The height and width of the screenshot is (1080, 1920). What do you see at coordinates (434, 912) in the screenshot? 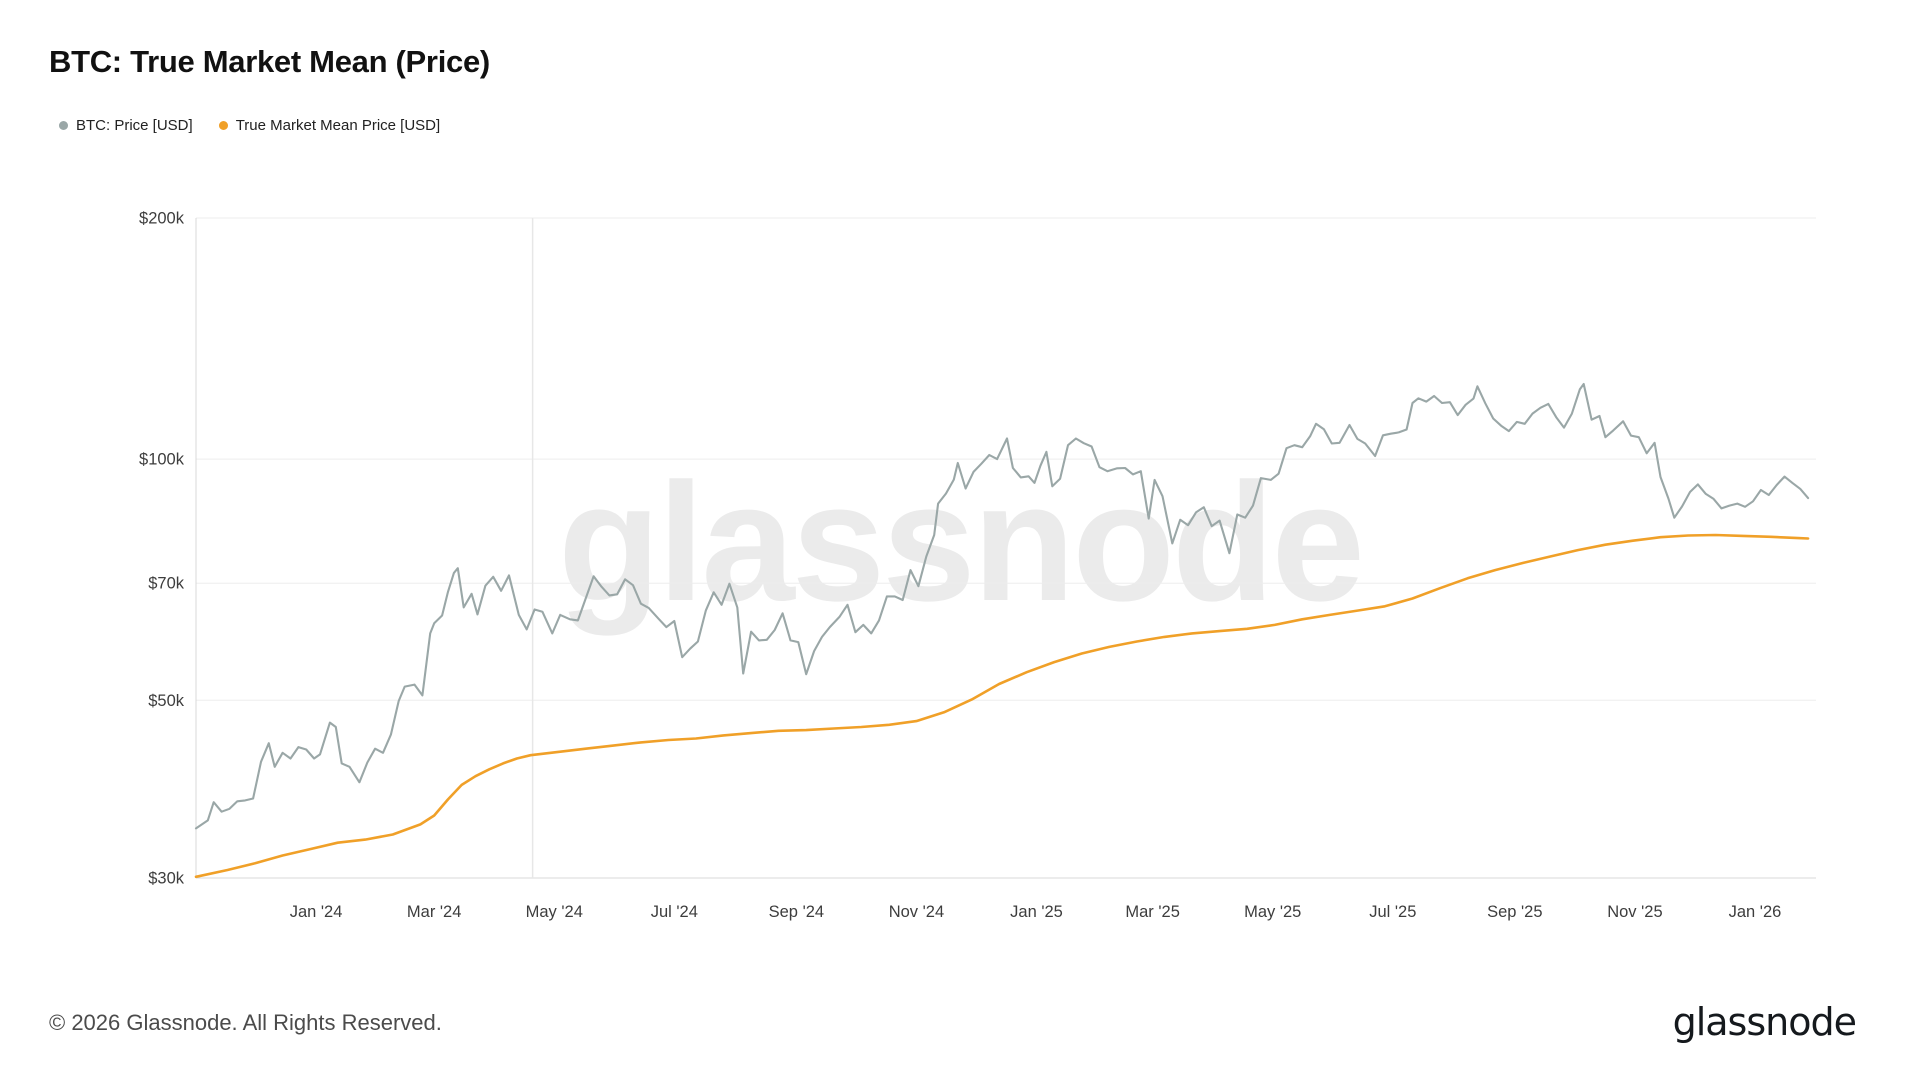
I see `x-axis-tick-label: Mar '24` at bounding box center [434, 912].